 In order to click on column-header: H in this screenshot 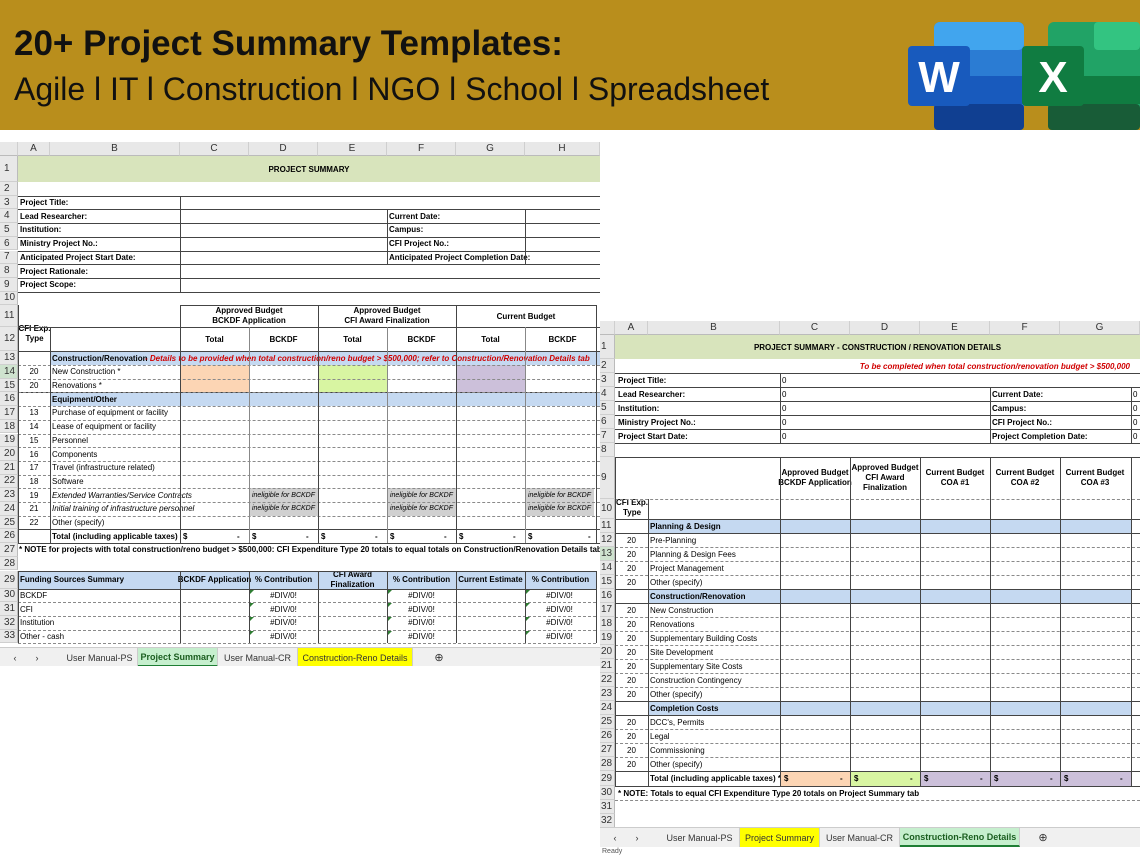, I will do `click(562, 149)`.